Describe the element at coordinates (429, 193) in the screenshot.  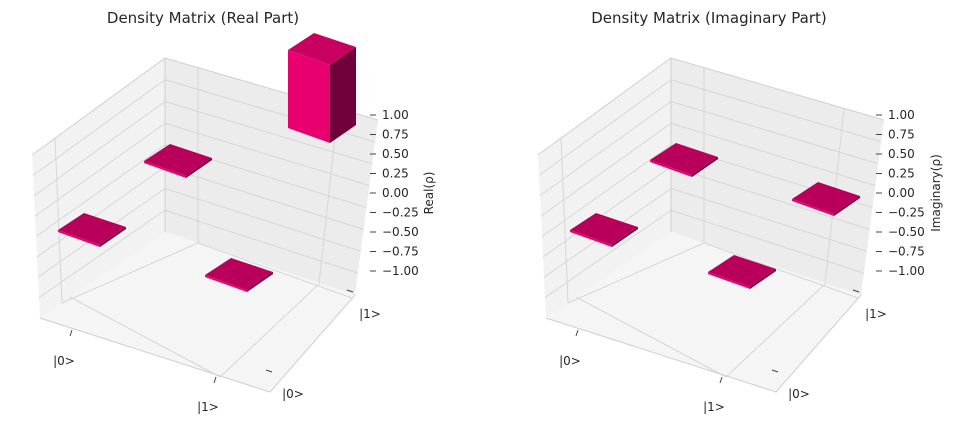
I see `z-axis-label-real: Real(ρ)` at that location.